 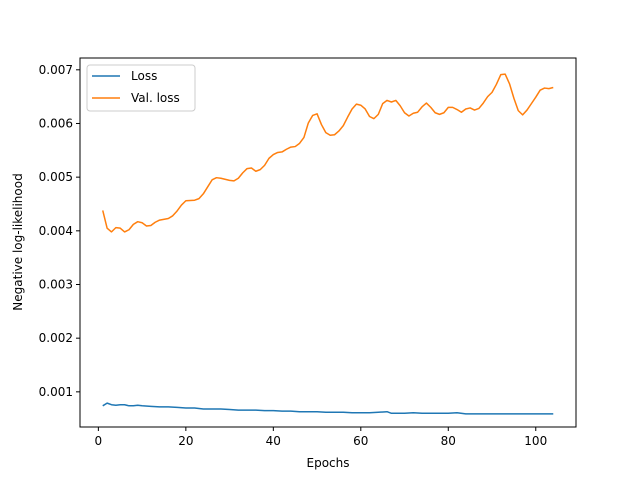 What do you see at coordinates (144, 76) in the screenshot?
I see `legend-label-loss: Loss` at bounding box center [144, 76].